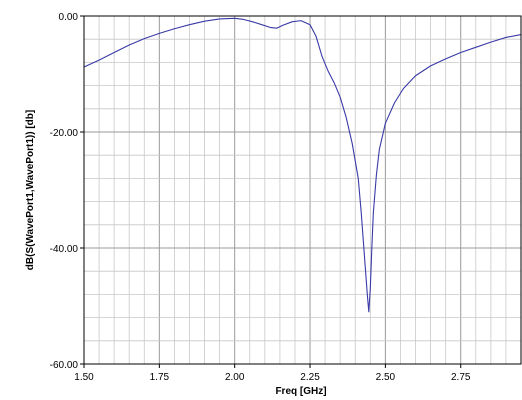 This screenshot has height=400, width=522. What do you see at coordinates (235, 377) in the screenshot?
I see `x-tick-label: 2.00` at bounding box center [235, 377].